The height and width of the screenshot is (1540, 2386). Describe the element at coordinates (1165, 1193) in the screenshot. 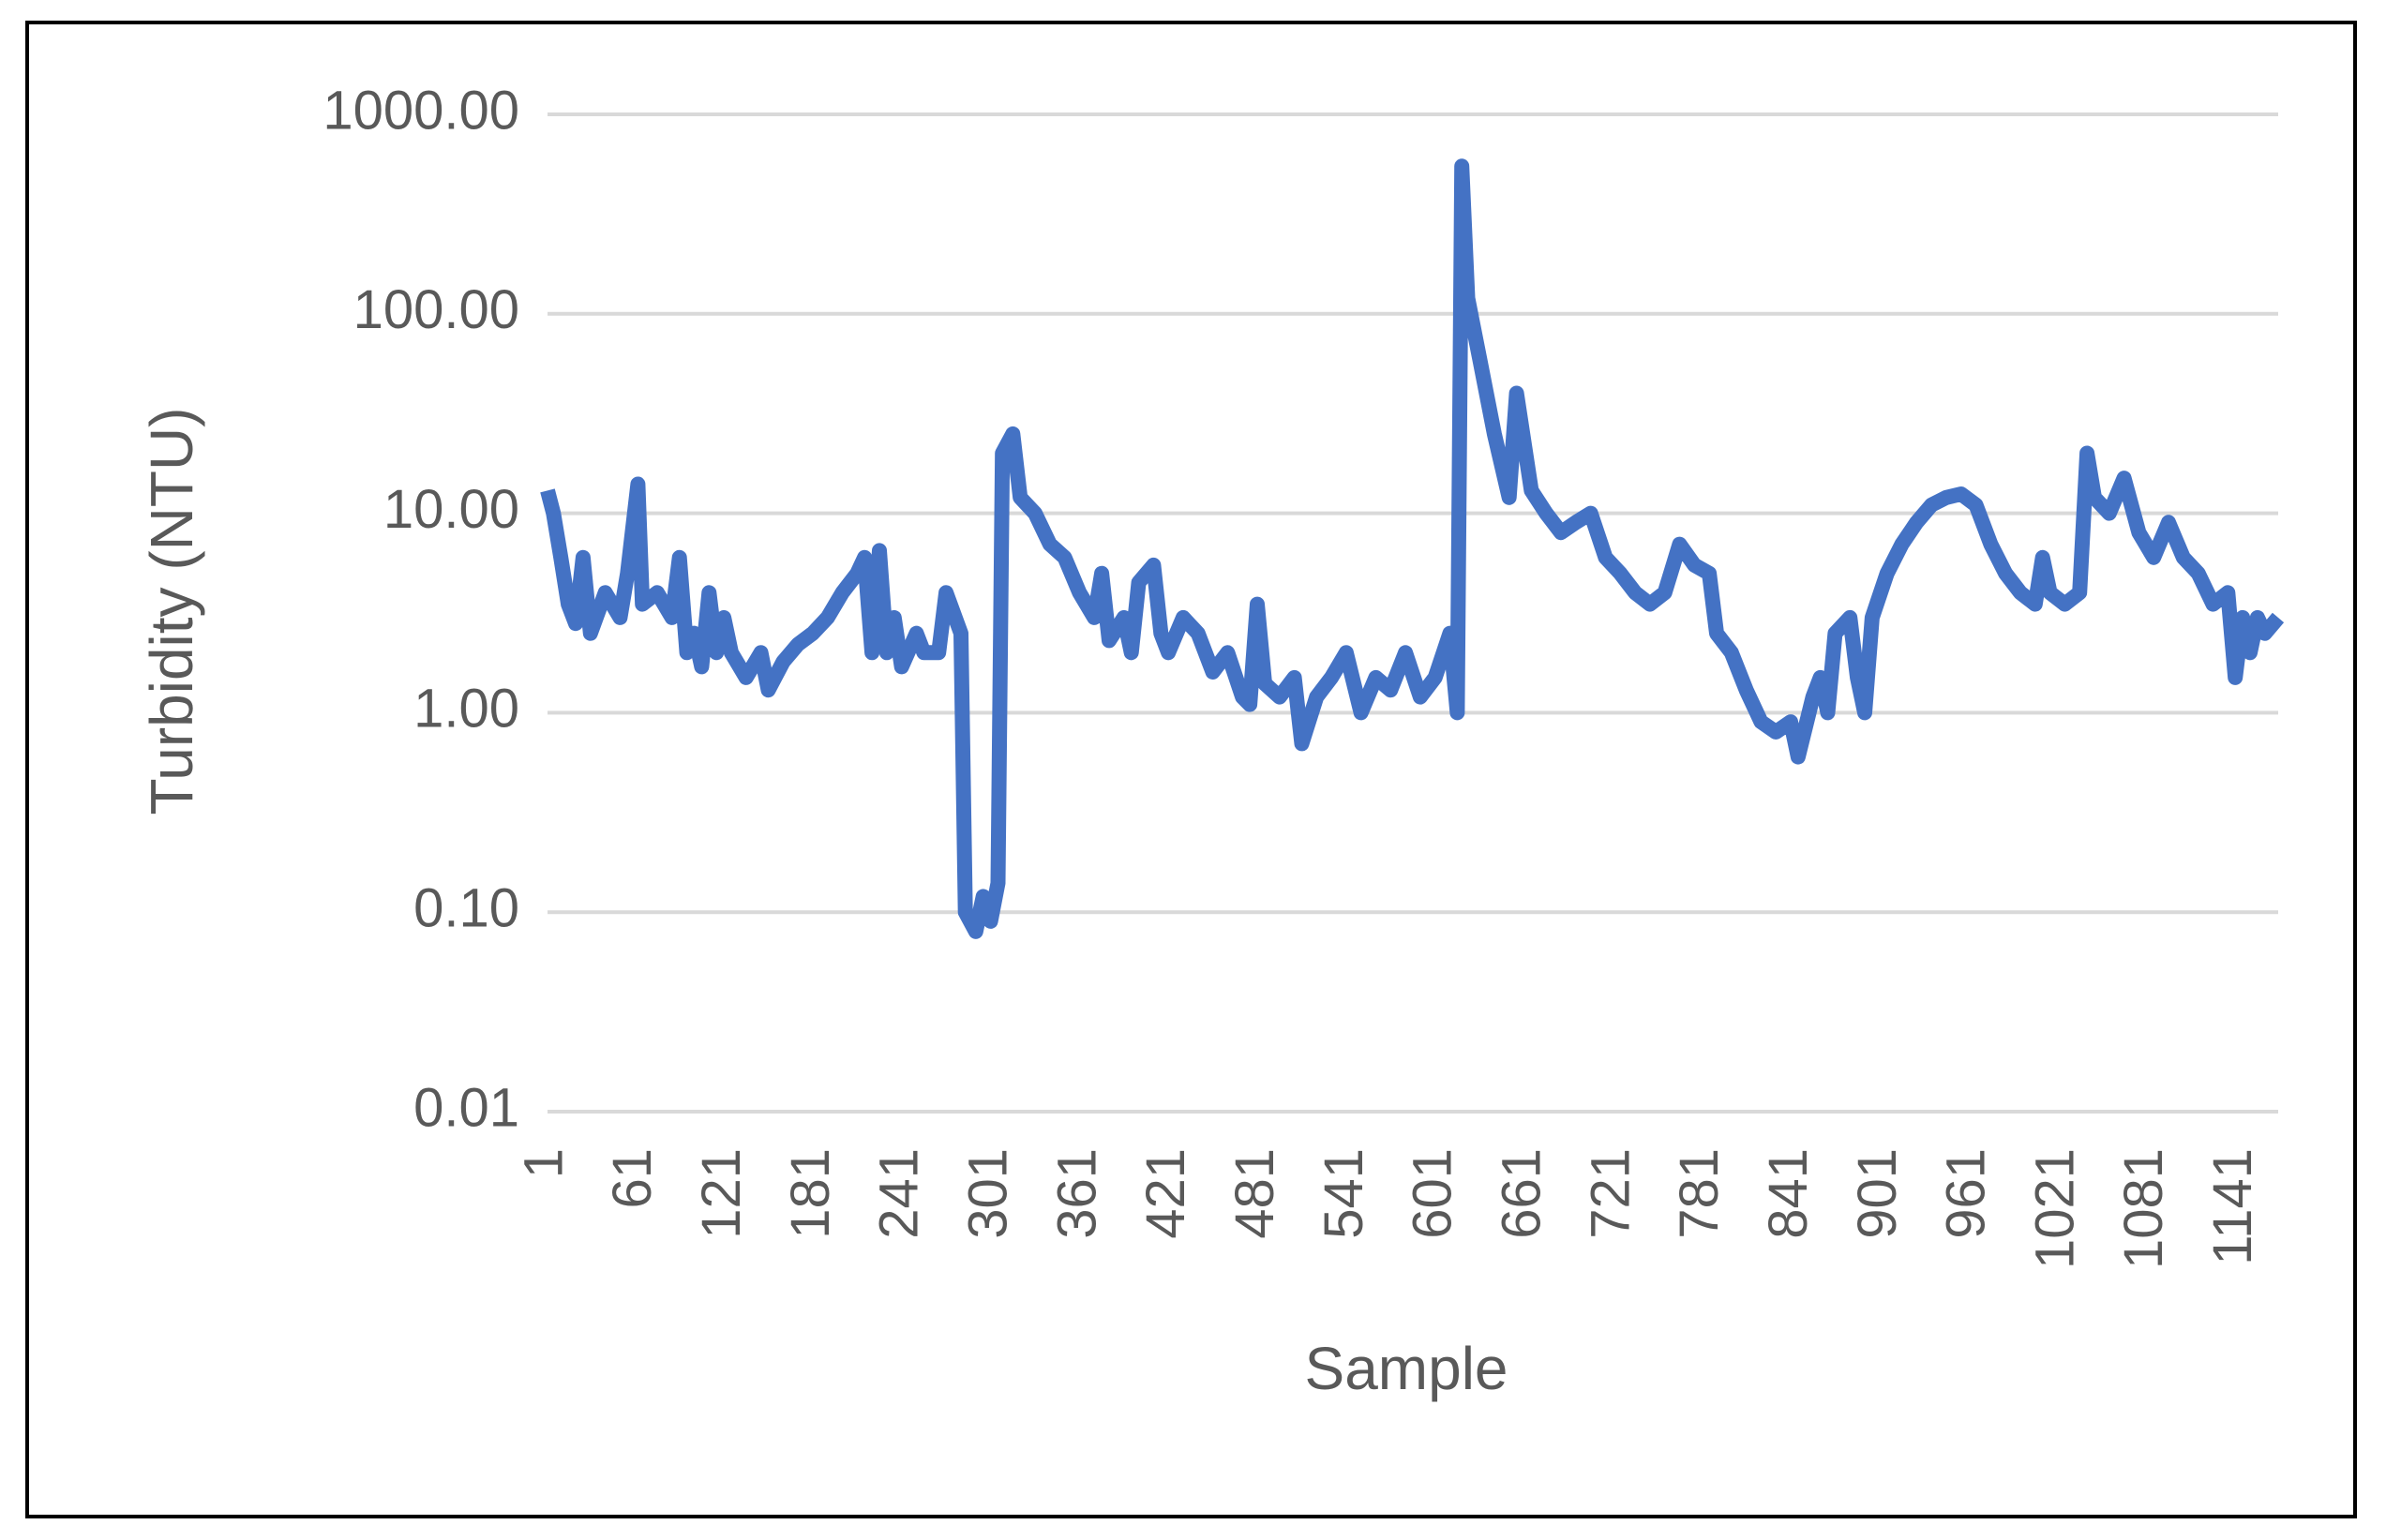

I see `x-tick-label: 421` at that location.